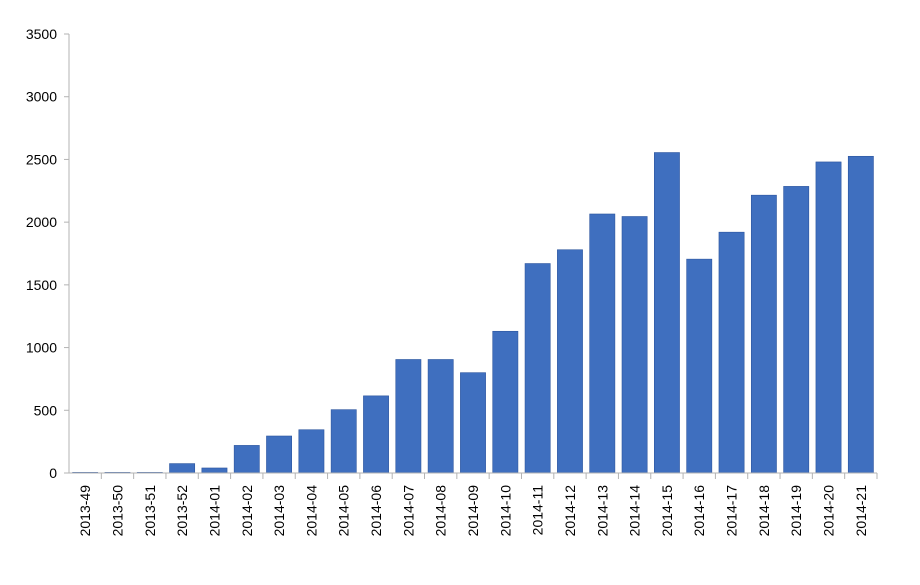 This screenshot has width=920, height=585. What do you see at coordinates (48, 253) in the screenshot?
I see `y-axis: 0 500 1000 1500 2000 2500 3000 3500` at bounding box center [48, 253].